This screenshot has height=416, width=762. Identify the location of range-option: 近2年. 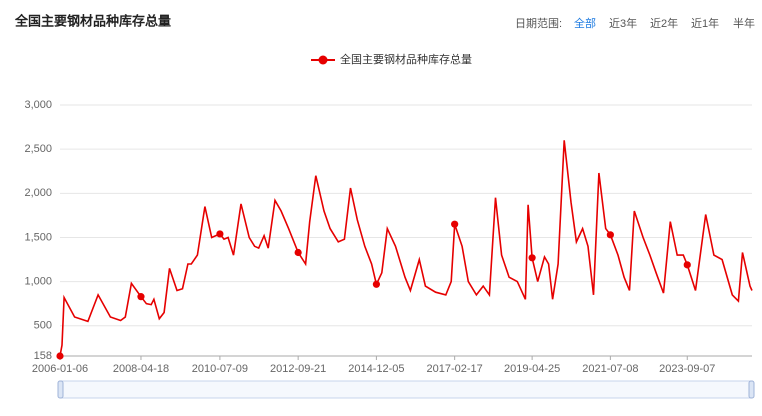
(664, 23).